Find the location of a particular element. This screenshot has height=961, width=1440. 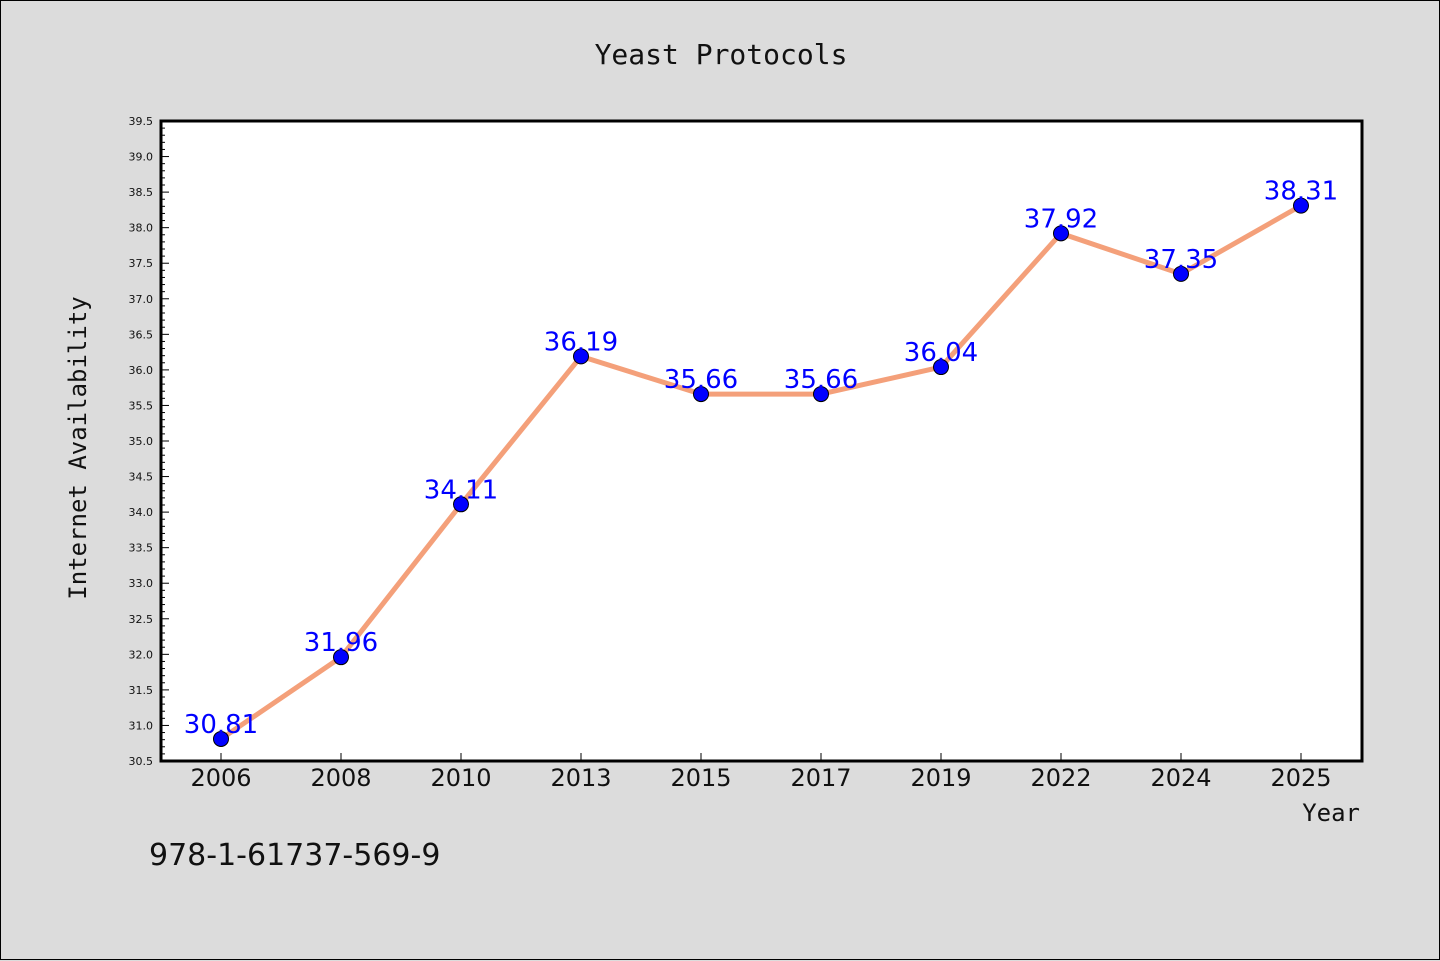

y-tick-label: 32.0 is located at coordinates (141, 654).